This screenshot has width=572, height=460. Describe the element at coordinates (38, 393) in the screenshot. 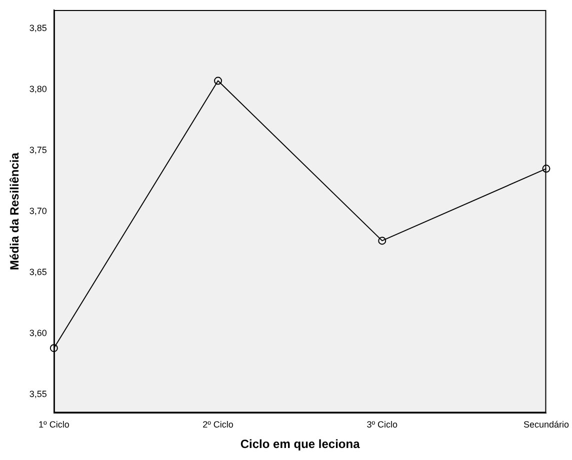

I see `y-tick-label: 3,55` at that location.